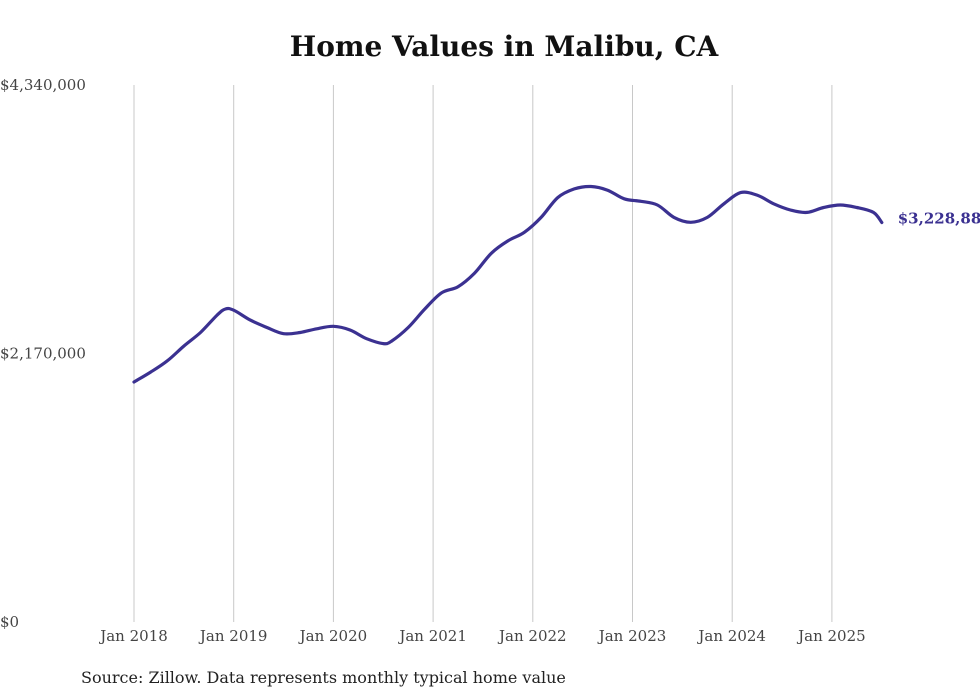 This screenshot has height=699, width=980. Describe the element at coordinates (532, 636) in the screenshot. I see `x-tick-label: Jan 2022` at that location.